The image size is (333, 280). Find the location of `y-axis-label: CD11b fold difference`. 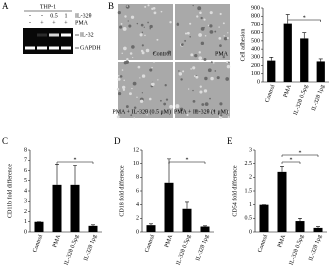

y-axis-label: CD11b fold difference is located at coordinates (9, 191).